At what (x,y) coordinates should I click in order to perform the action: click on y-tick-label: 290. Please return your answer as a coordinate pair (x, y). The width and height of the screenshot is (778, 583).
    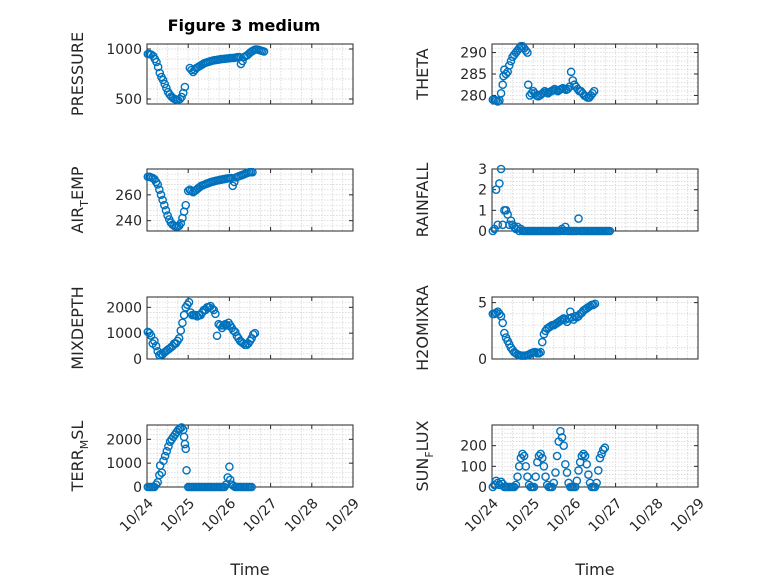
    Looking at the image, I should click on (473, 54).